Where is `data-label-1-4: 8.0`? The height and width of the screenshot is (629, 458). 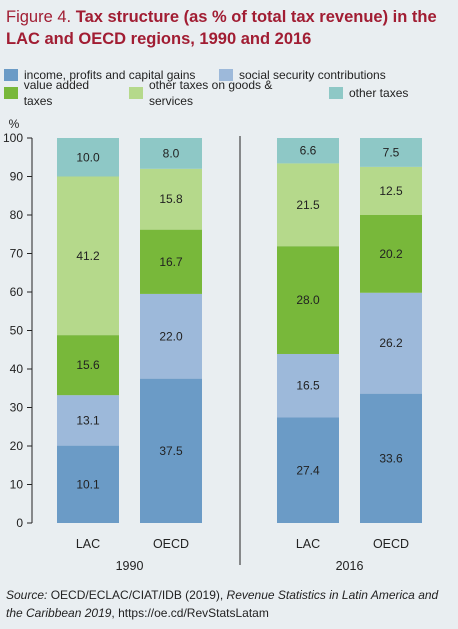
data-label-1-4: 8.0 is located at coordinates (171, 153).